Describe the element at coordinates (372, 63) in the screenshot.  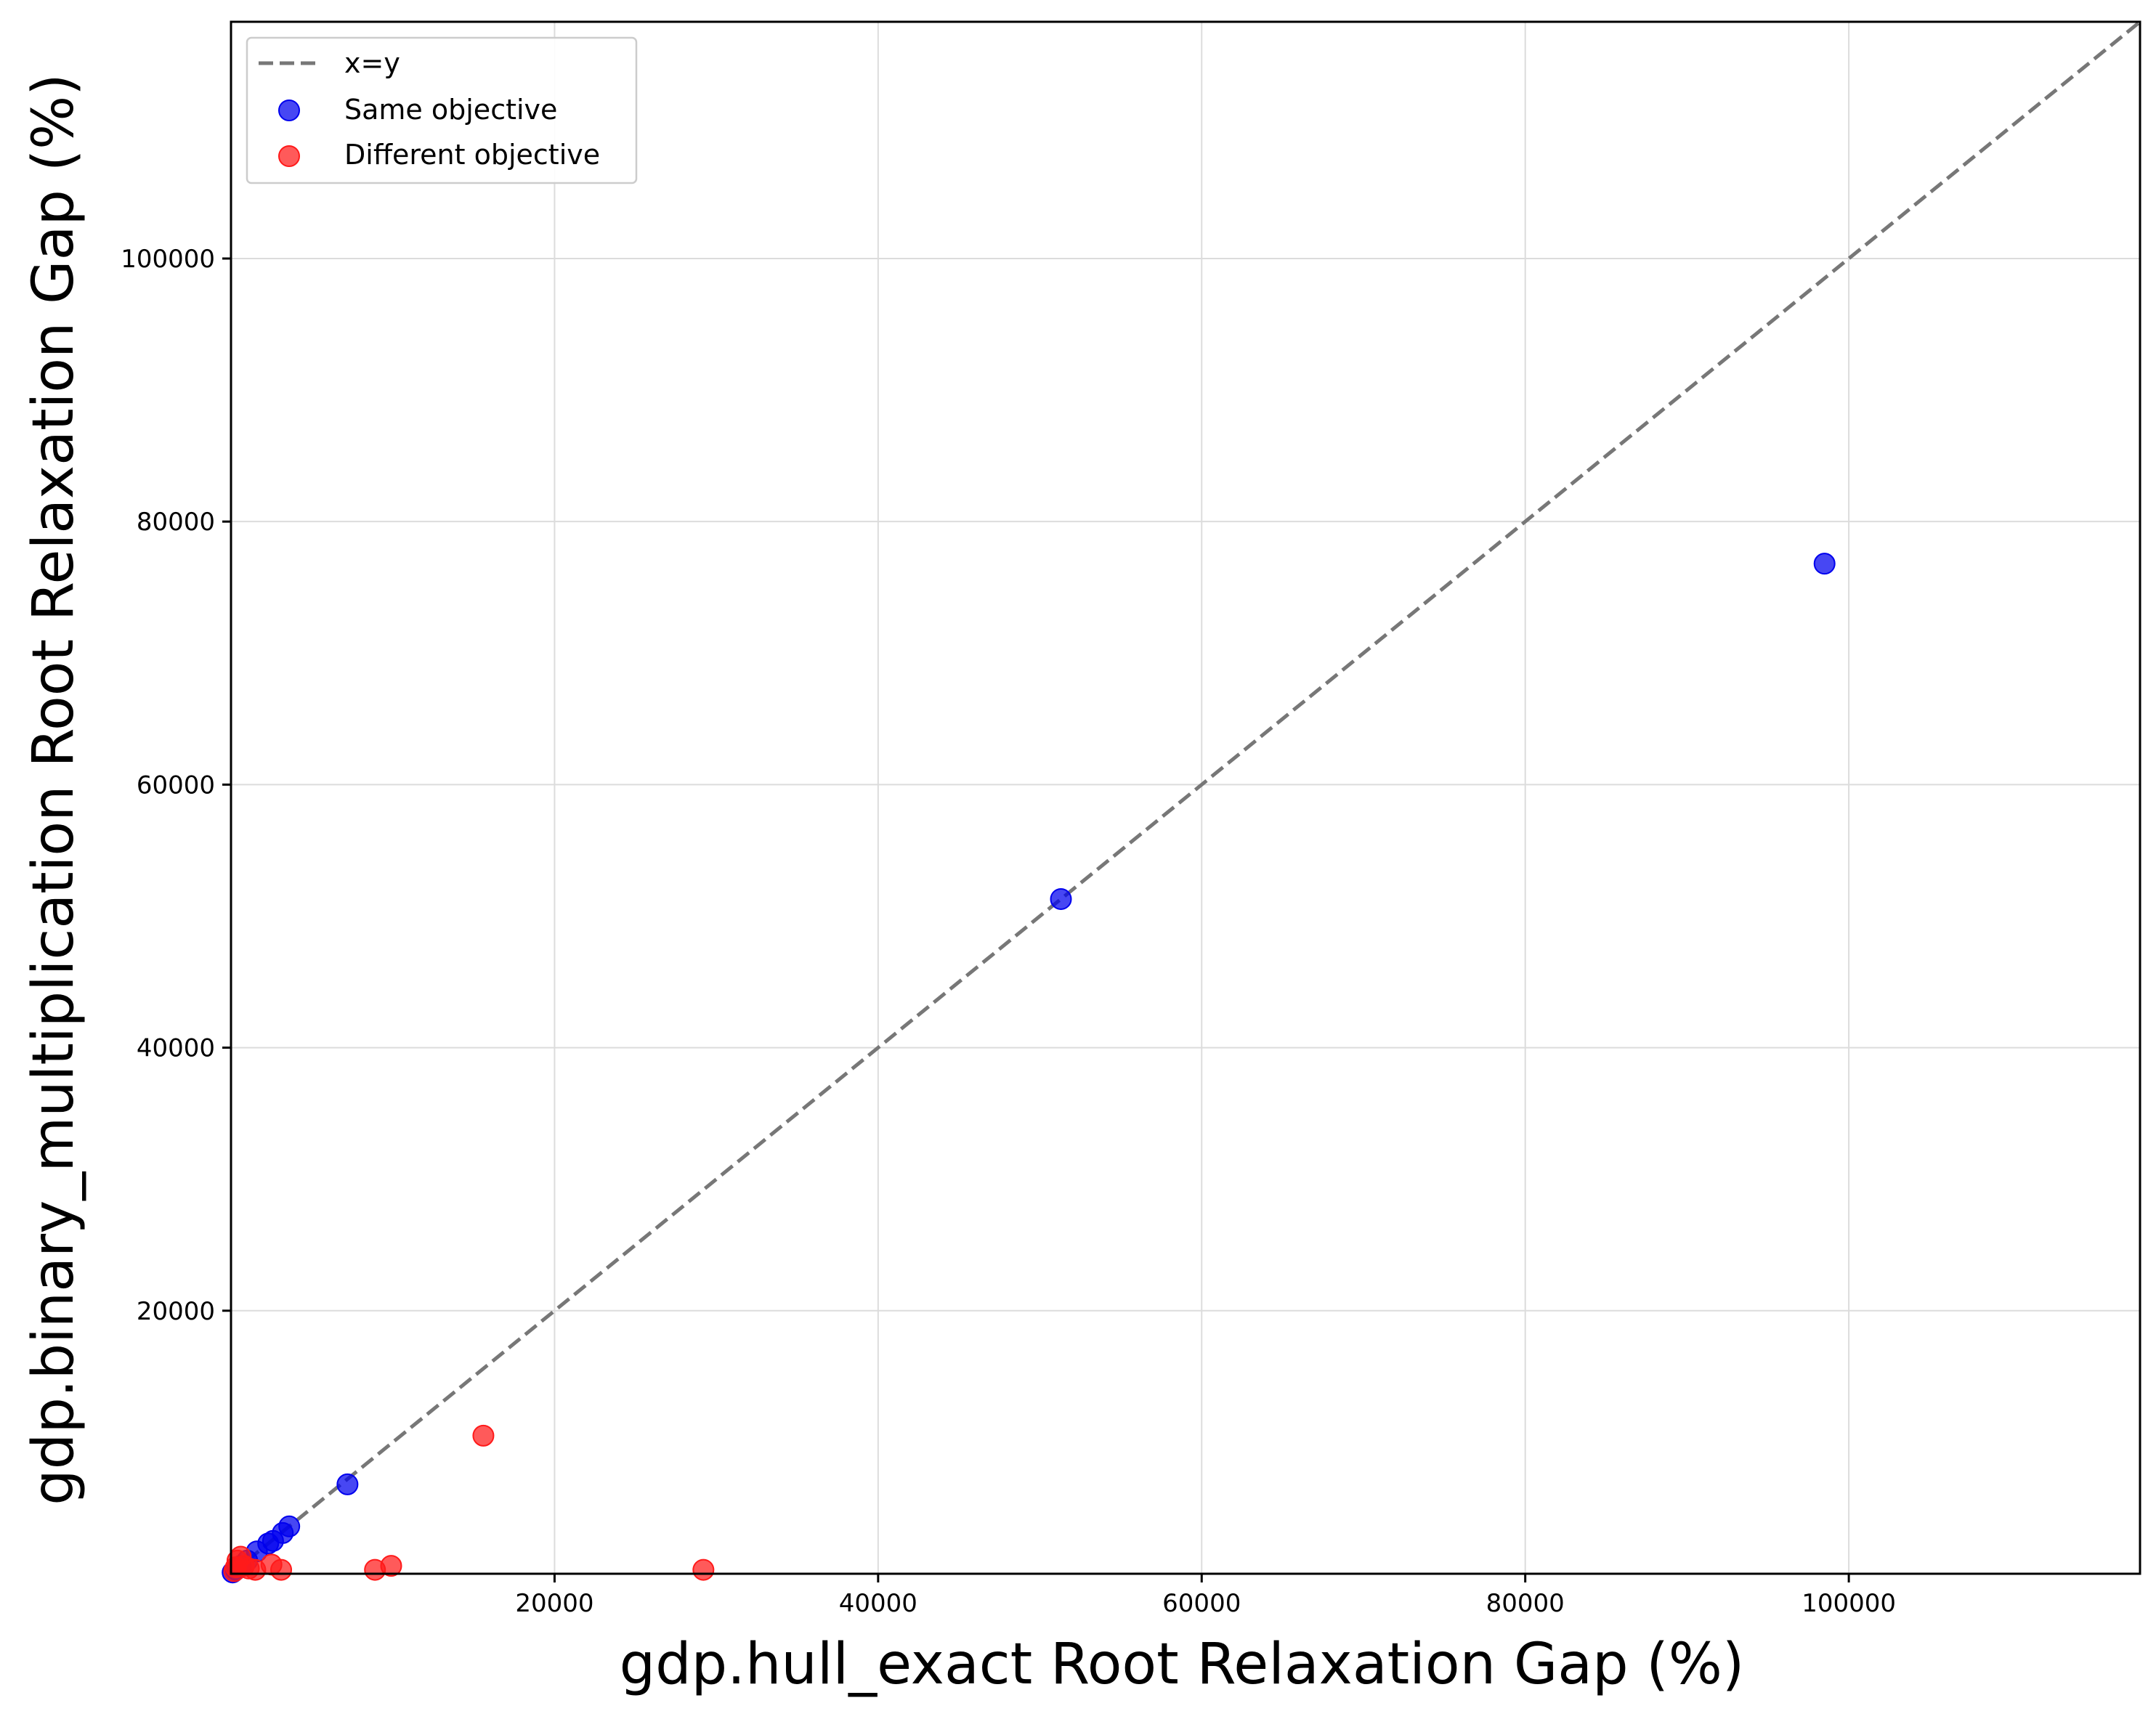
I see `legend-label-reference-line: x=y` at that location.